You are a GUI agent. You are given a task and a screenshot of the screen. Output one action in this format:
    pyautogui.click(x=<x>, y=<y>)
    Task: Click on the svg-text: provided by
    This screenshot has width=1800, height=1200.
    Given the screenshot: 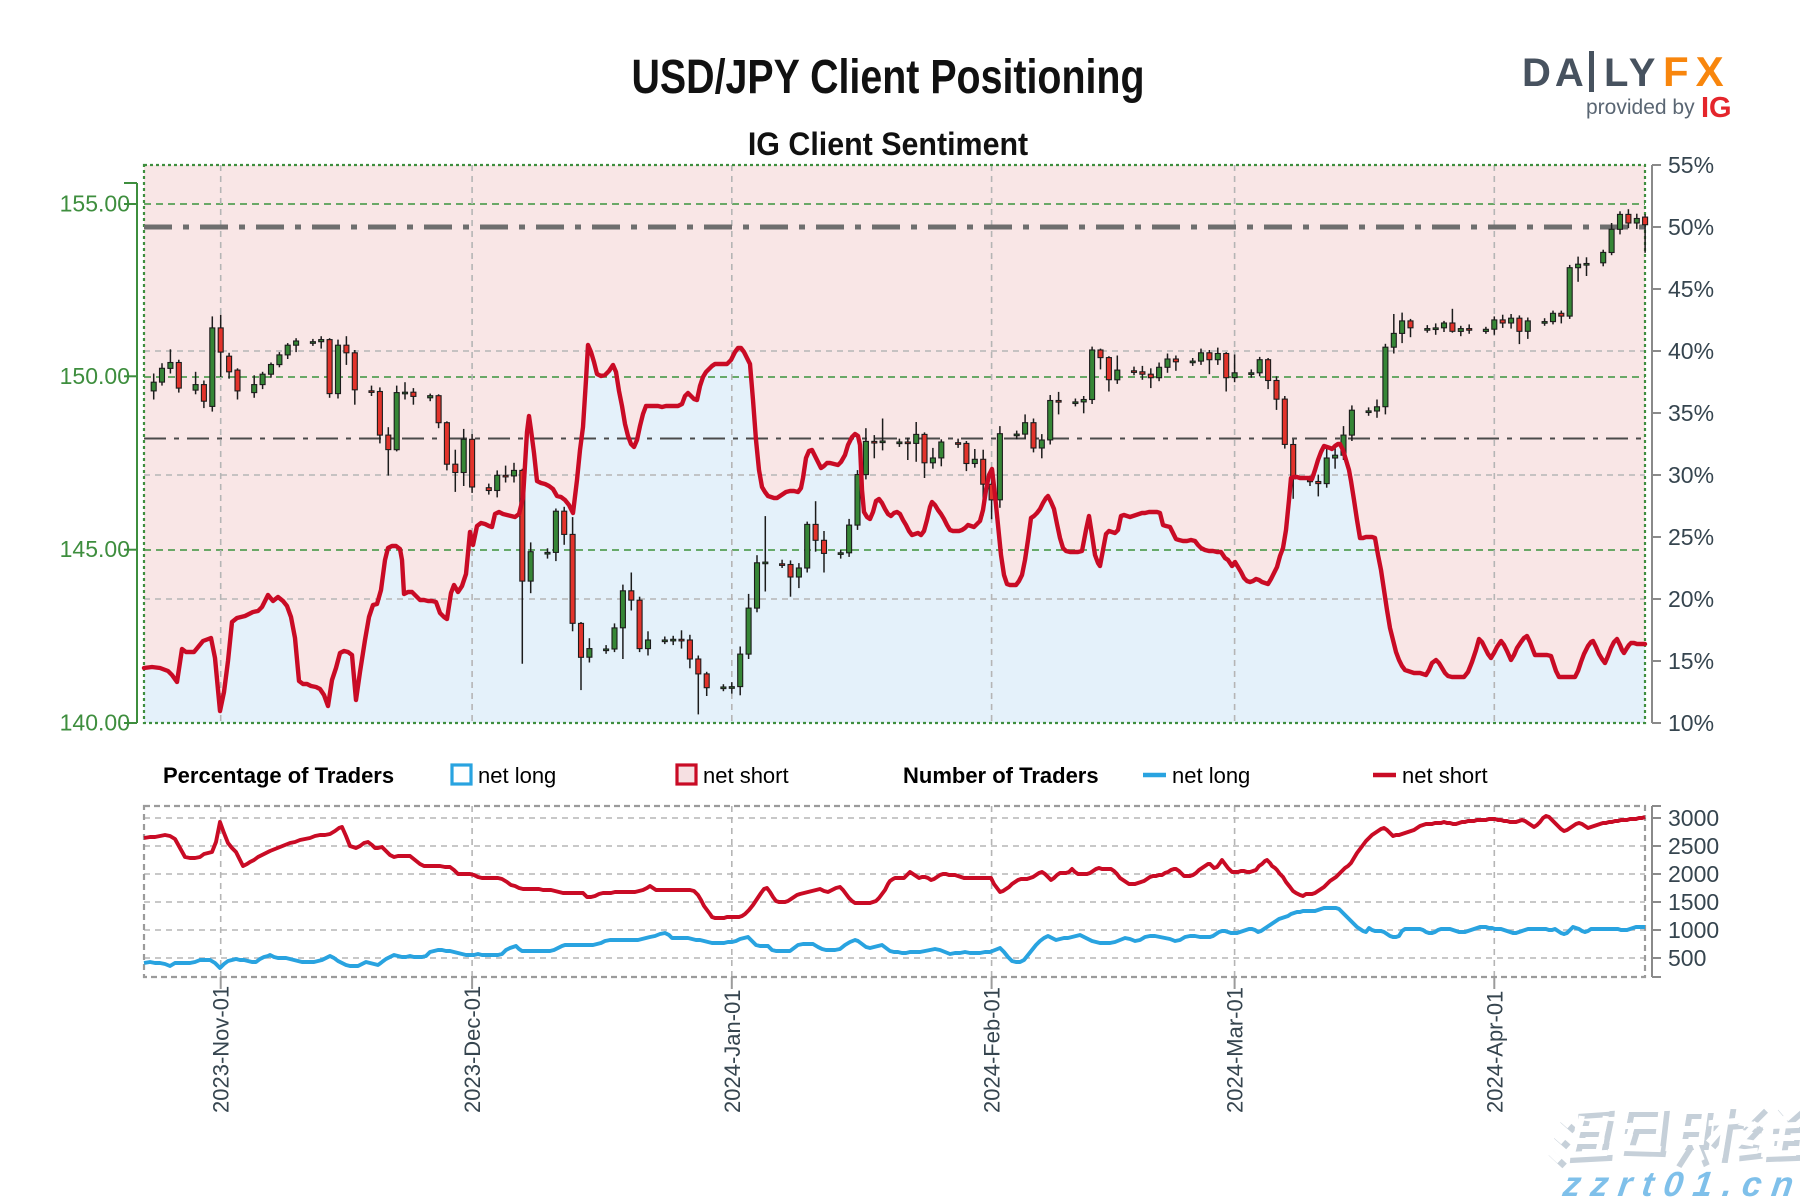 What is the action you would take?
    pyautogui.click(x=1640, y=107)
    